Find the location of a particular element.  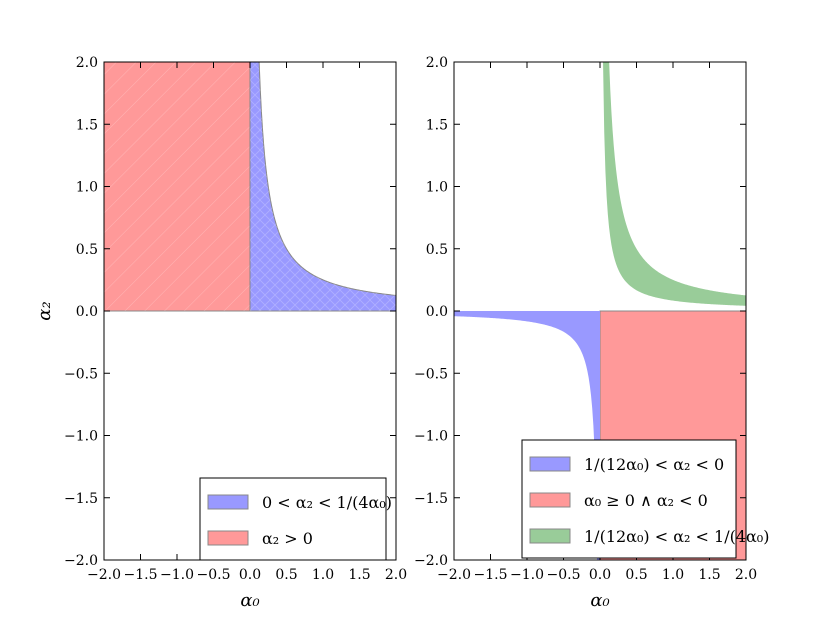

right-ytick-label: 1.0 is located at coordinates (437, 188).